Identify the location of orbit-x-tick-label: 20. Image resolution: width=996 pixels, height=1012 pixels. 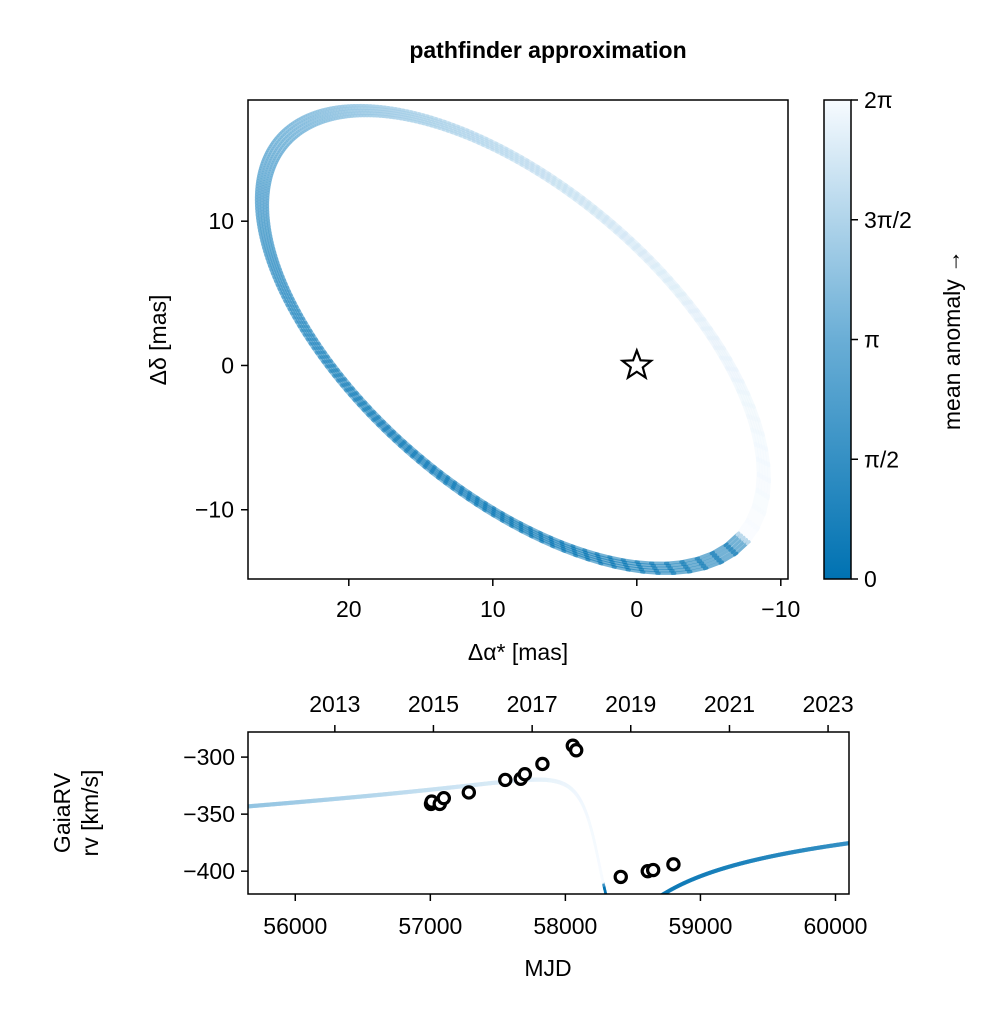
(349, 609).